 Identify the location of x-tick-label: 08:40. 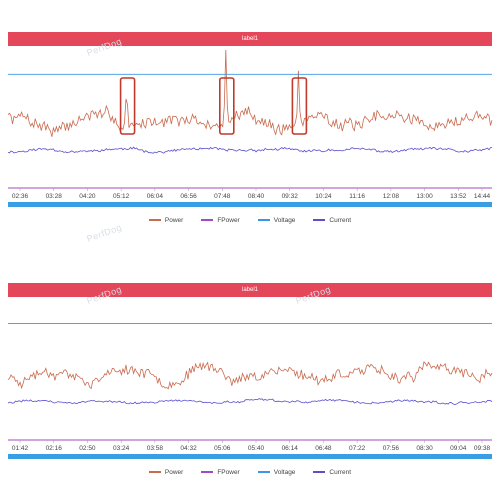
(256, 196).